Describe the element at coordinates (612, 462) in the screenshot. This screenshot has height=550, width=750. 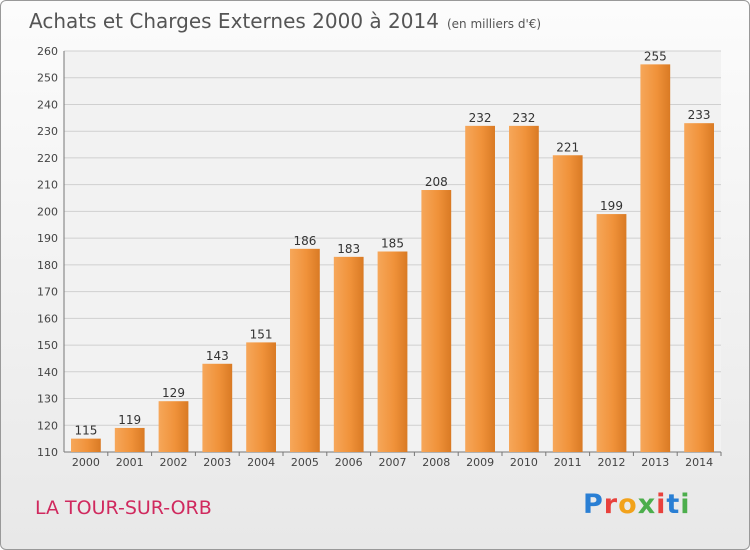
I see `x-tick-label: 2012` at that location.